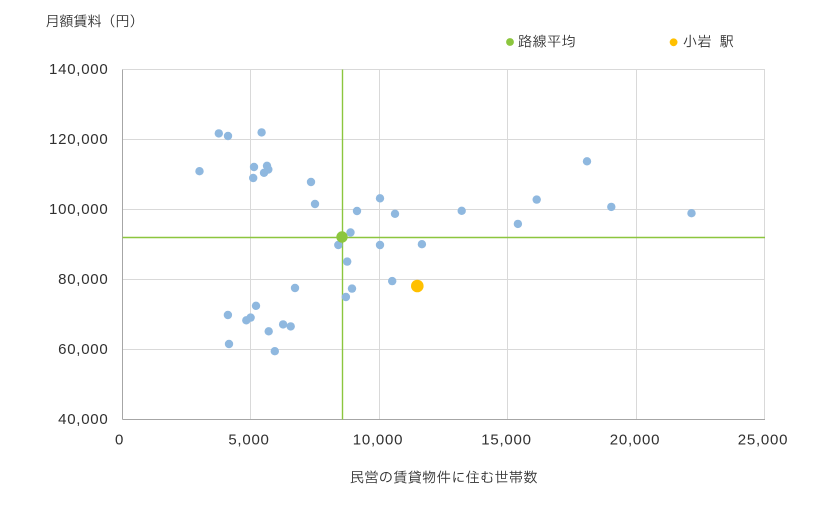 The height and width of the screenshot is (510, 820). I want to click on svg-text: 5,000, so click(248, 439).